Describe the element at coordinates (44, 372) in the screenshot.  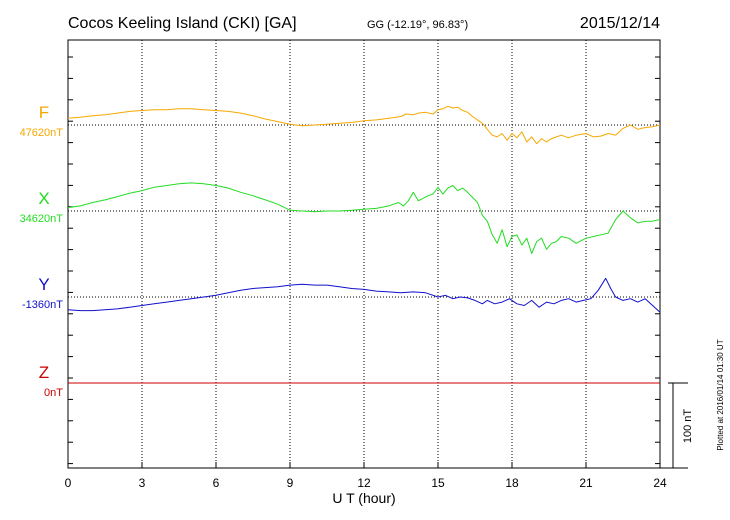
I see `series-name-z: Z` at that location.